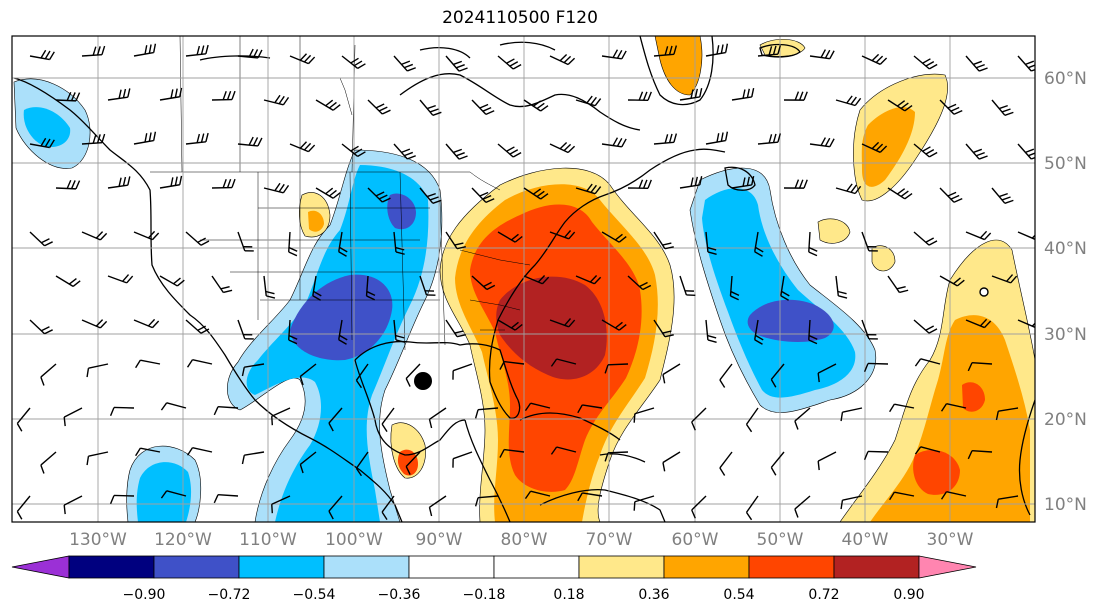  What do you see at coordinates (1065, 420) in the screenshot?
I see `lat-label: 20°N` at bounding box center [1065, 420].